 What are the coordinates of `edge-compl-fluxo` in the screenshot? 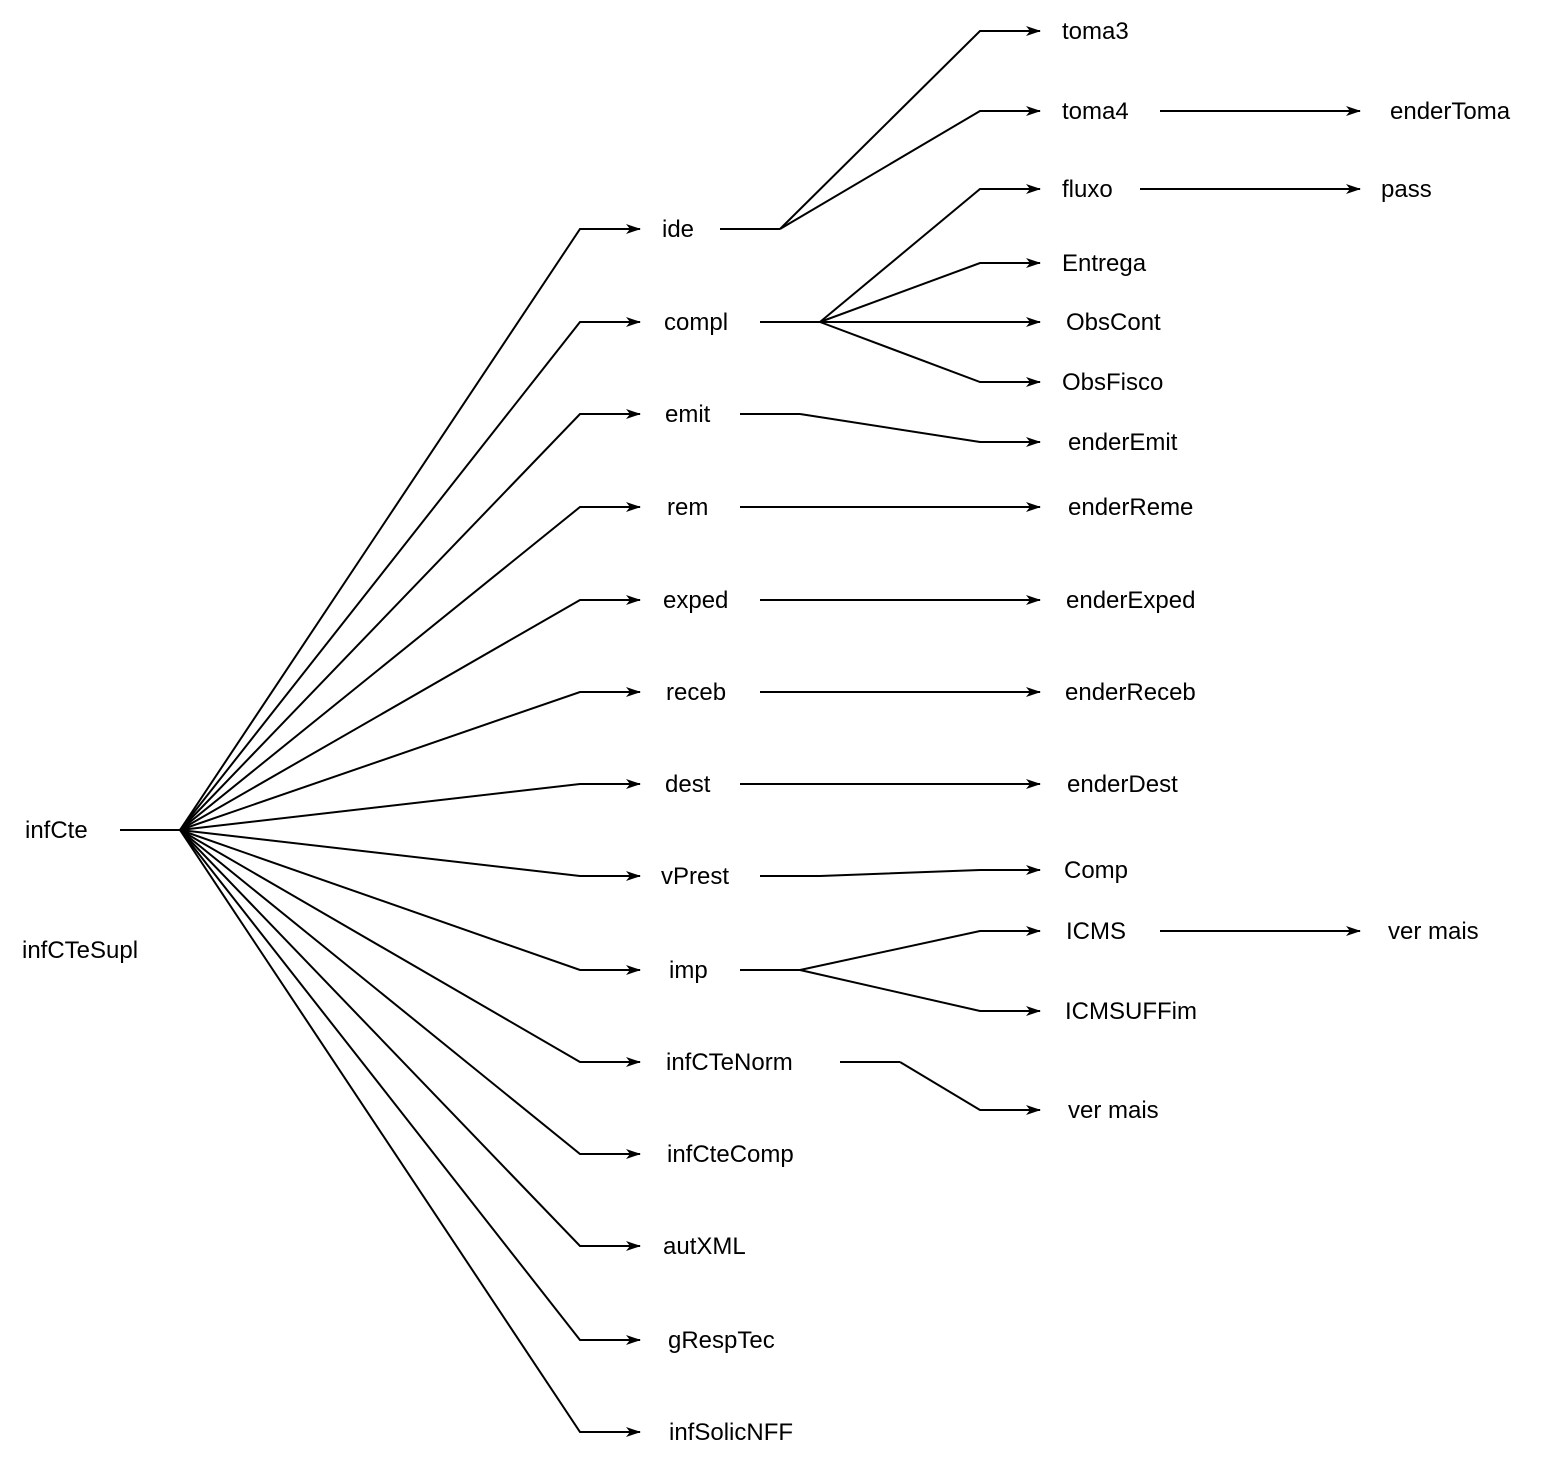 It's located at (930, 253).